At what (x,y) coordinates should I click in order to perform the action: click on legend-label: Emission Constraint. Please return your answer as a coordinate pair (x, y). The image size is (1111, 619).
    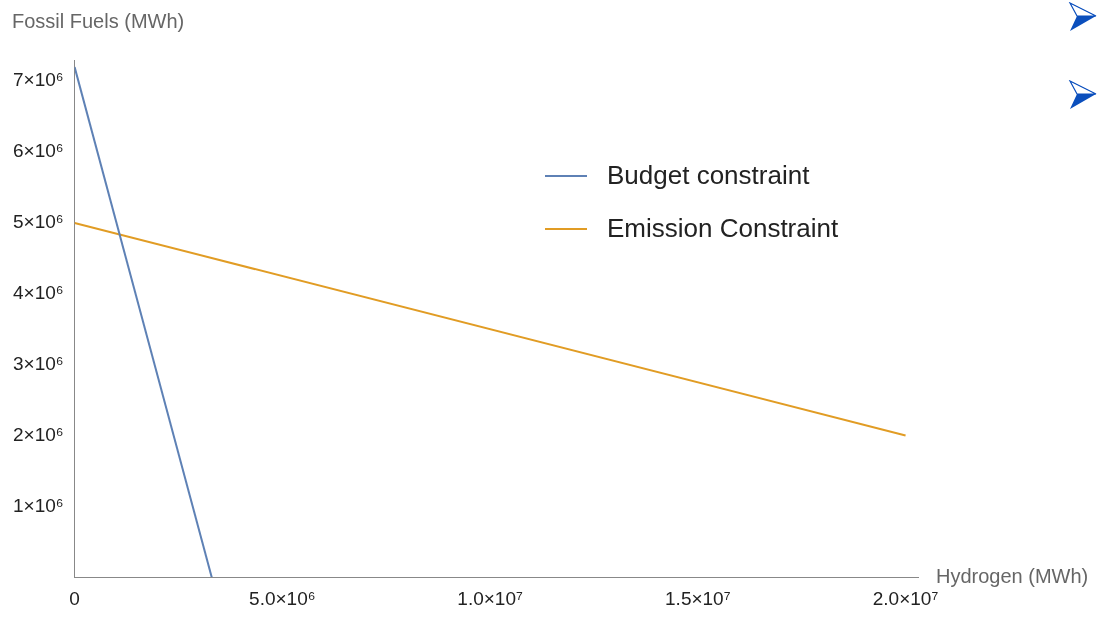
    Looking at the image, I should click on (723, 228).